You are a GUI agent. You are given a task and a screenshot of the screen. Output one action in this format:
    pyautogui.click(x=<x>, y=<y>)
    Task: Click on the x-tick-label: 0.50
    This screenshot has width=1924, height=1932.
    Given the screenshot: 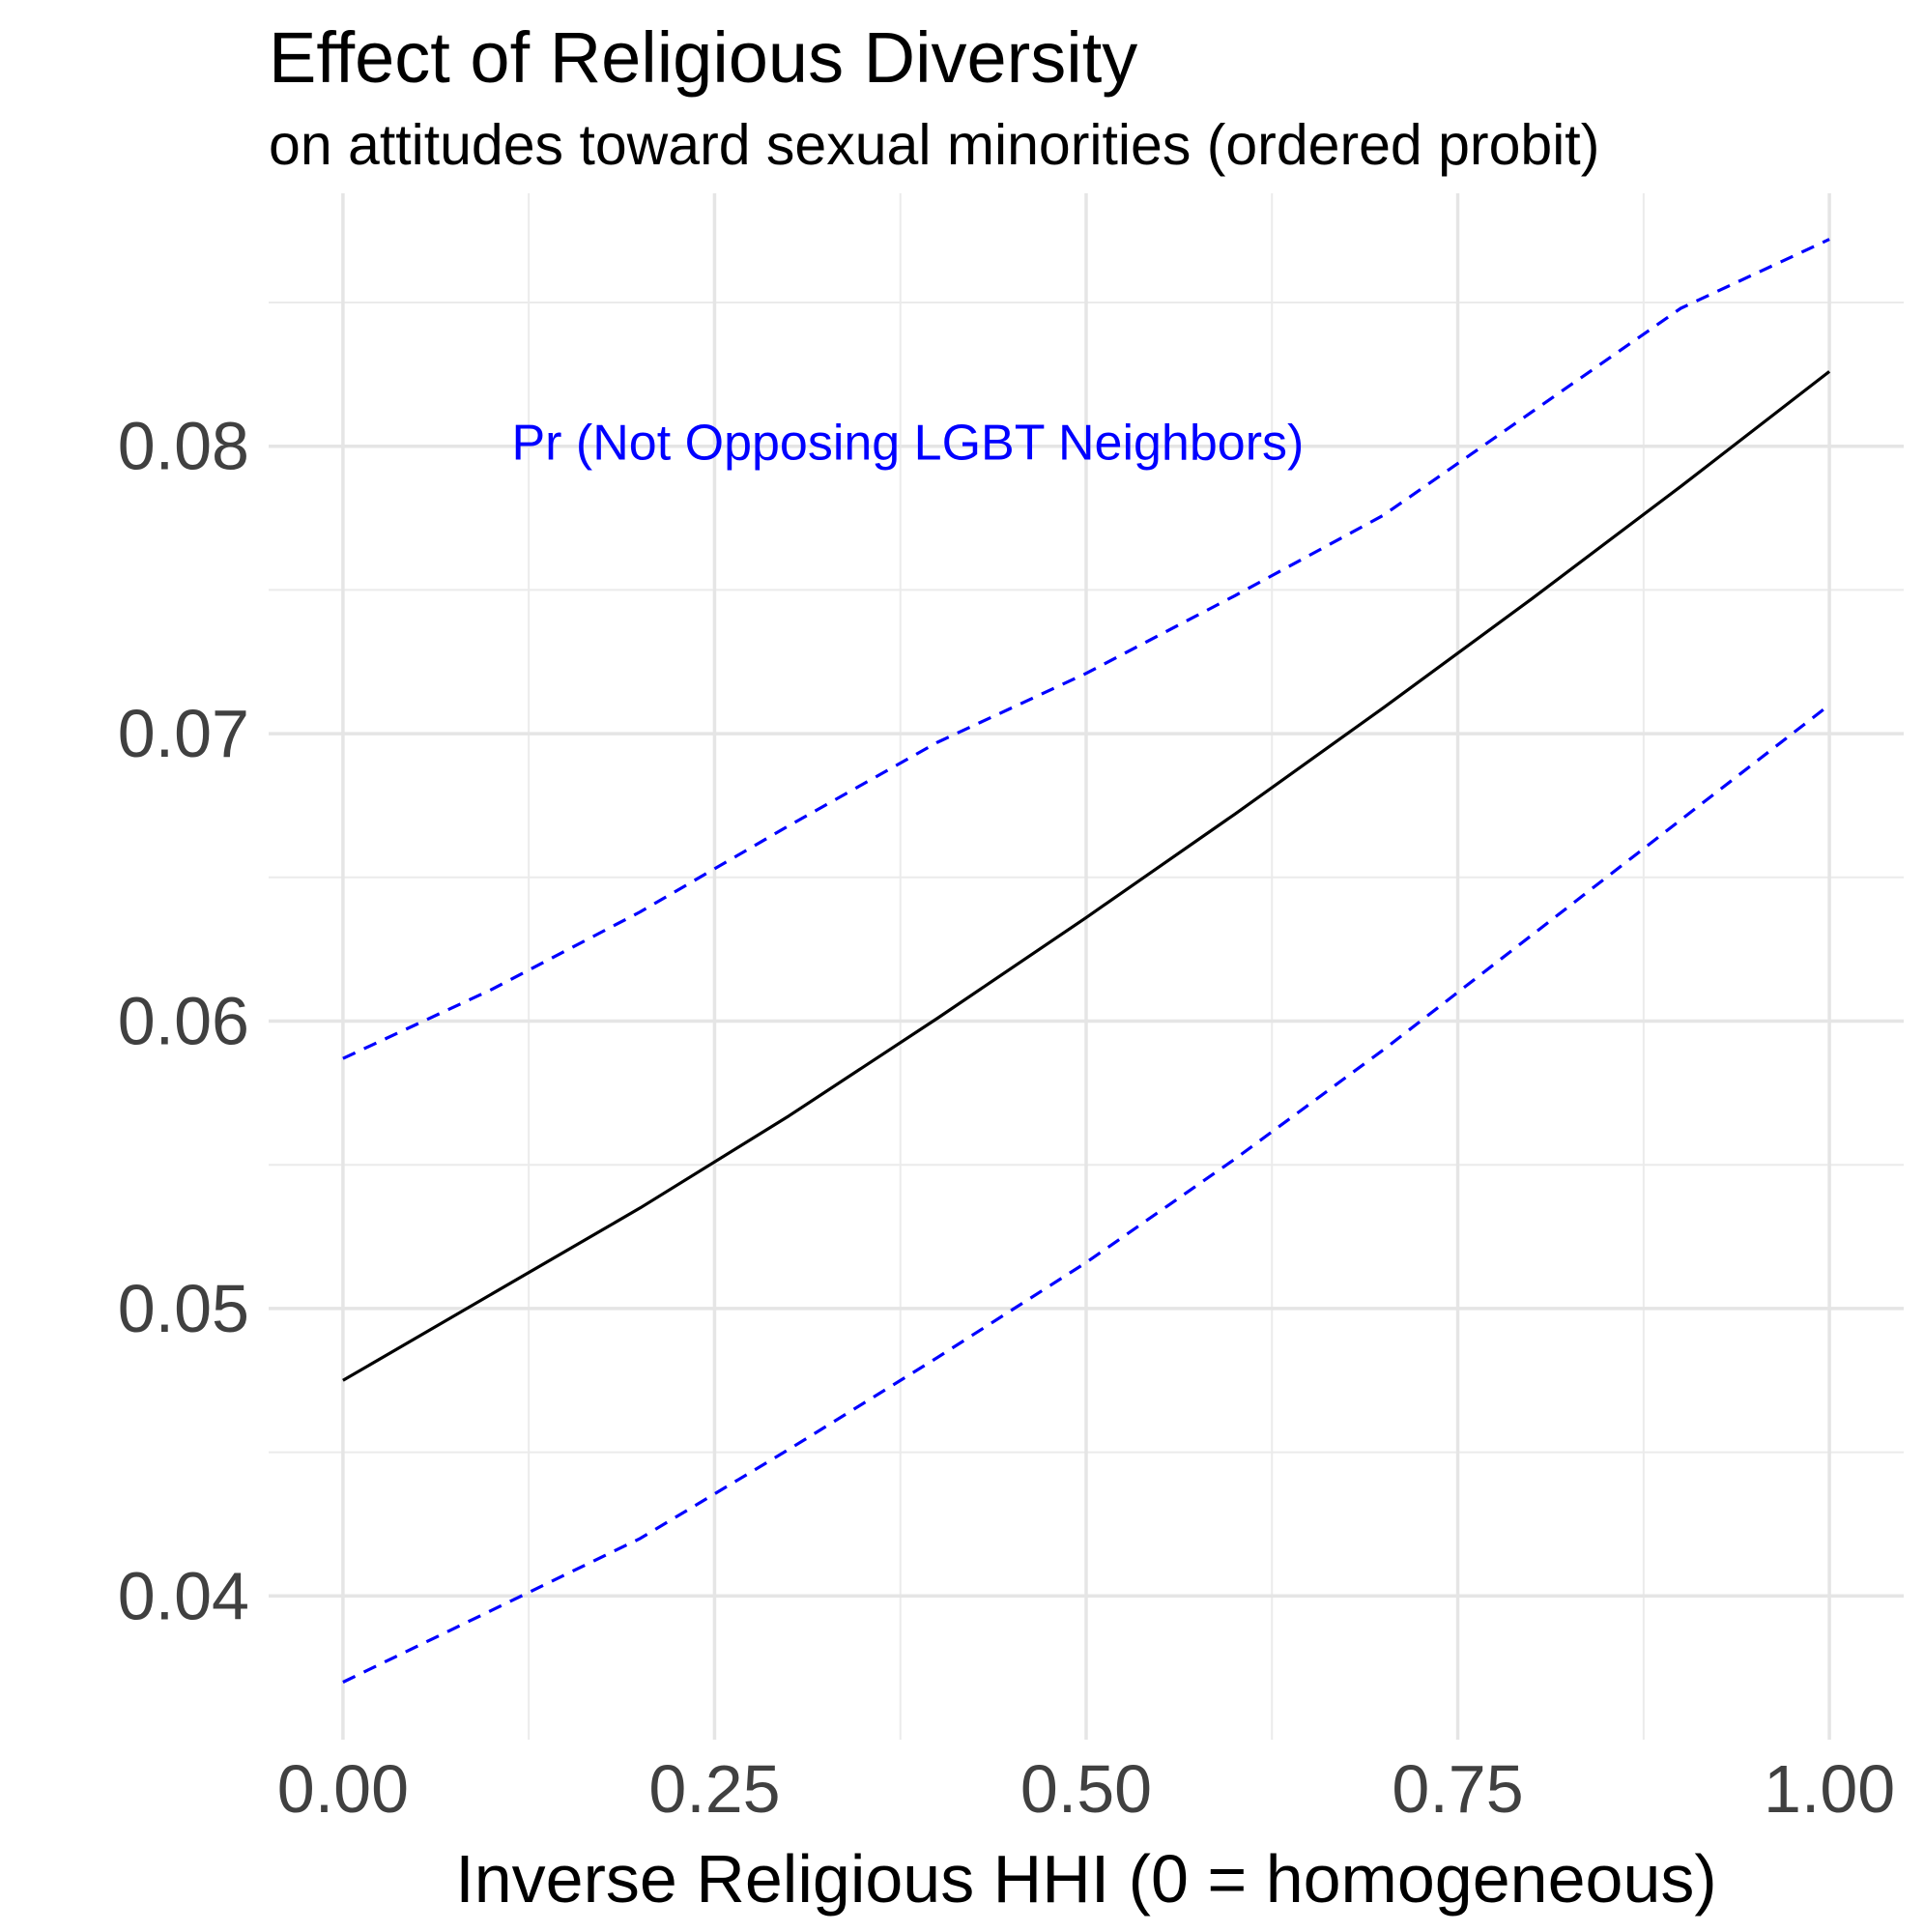 What is the action you would take?
    pyautogui.click(x=1086, y=1789)
    